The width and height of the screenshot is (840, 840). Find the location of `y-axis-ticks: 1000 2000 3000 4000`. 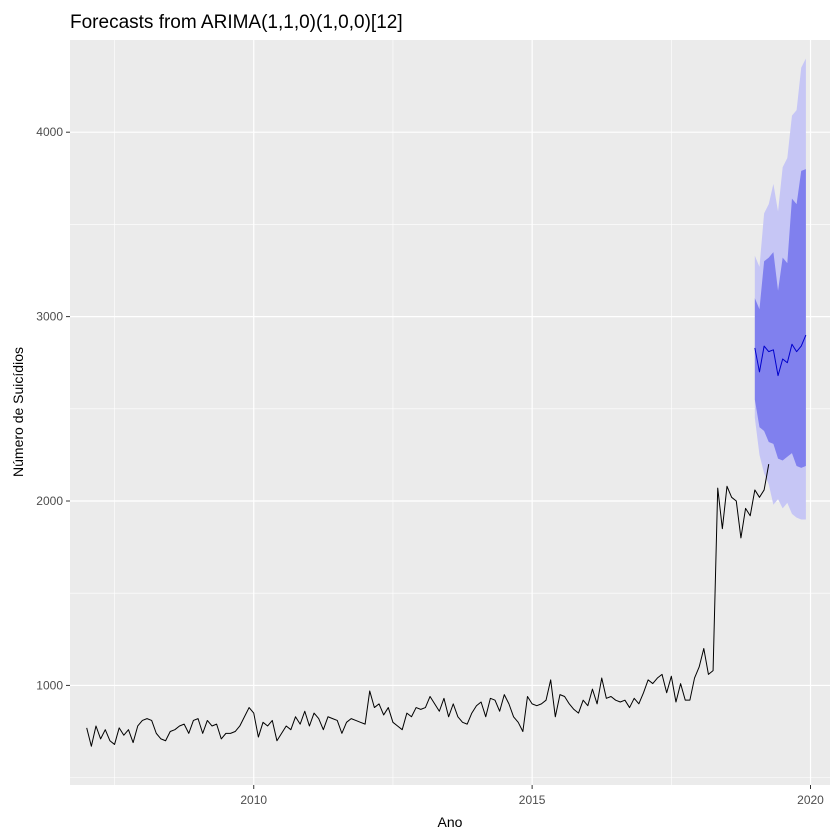

y-axis-ticks: 1000 2000 3000 4000 is located at coordinates (53, 408).